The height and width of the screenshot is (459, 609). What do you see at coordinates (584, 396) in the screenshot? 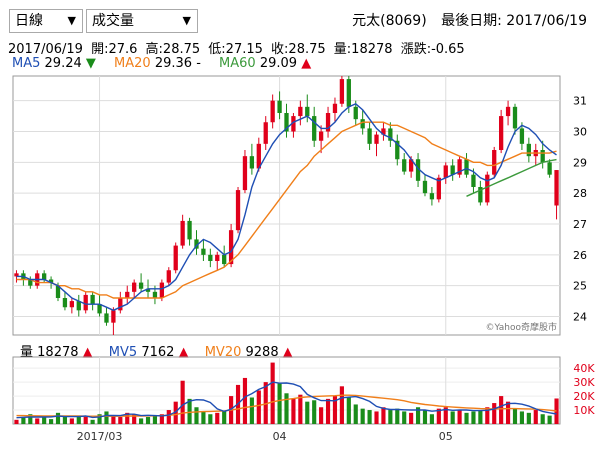
I see `volume-tick-label: 20K` at bounding box center [584, 396].